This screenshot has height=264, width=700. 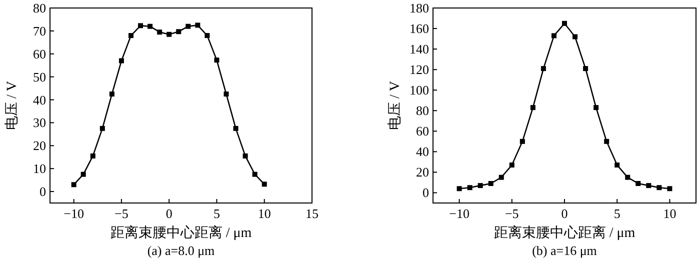 What do you see at coordinates (419, 70) in the screenshot?
I see `y-tick-label: 120` at bounding box center [419, 70].